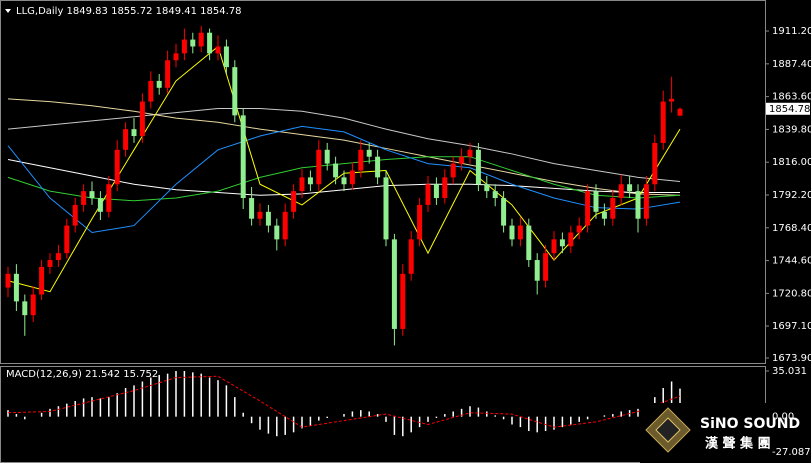  I want to click on logo-subtitle: 漢 聲 集 團, so click(738, 444).